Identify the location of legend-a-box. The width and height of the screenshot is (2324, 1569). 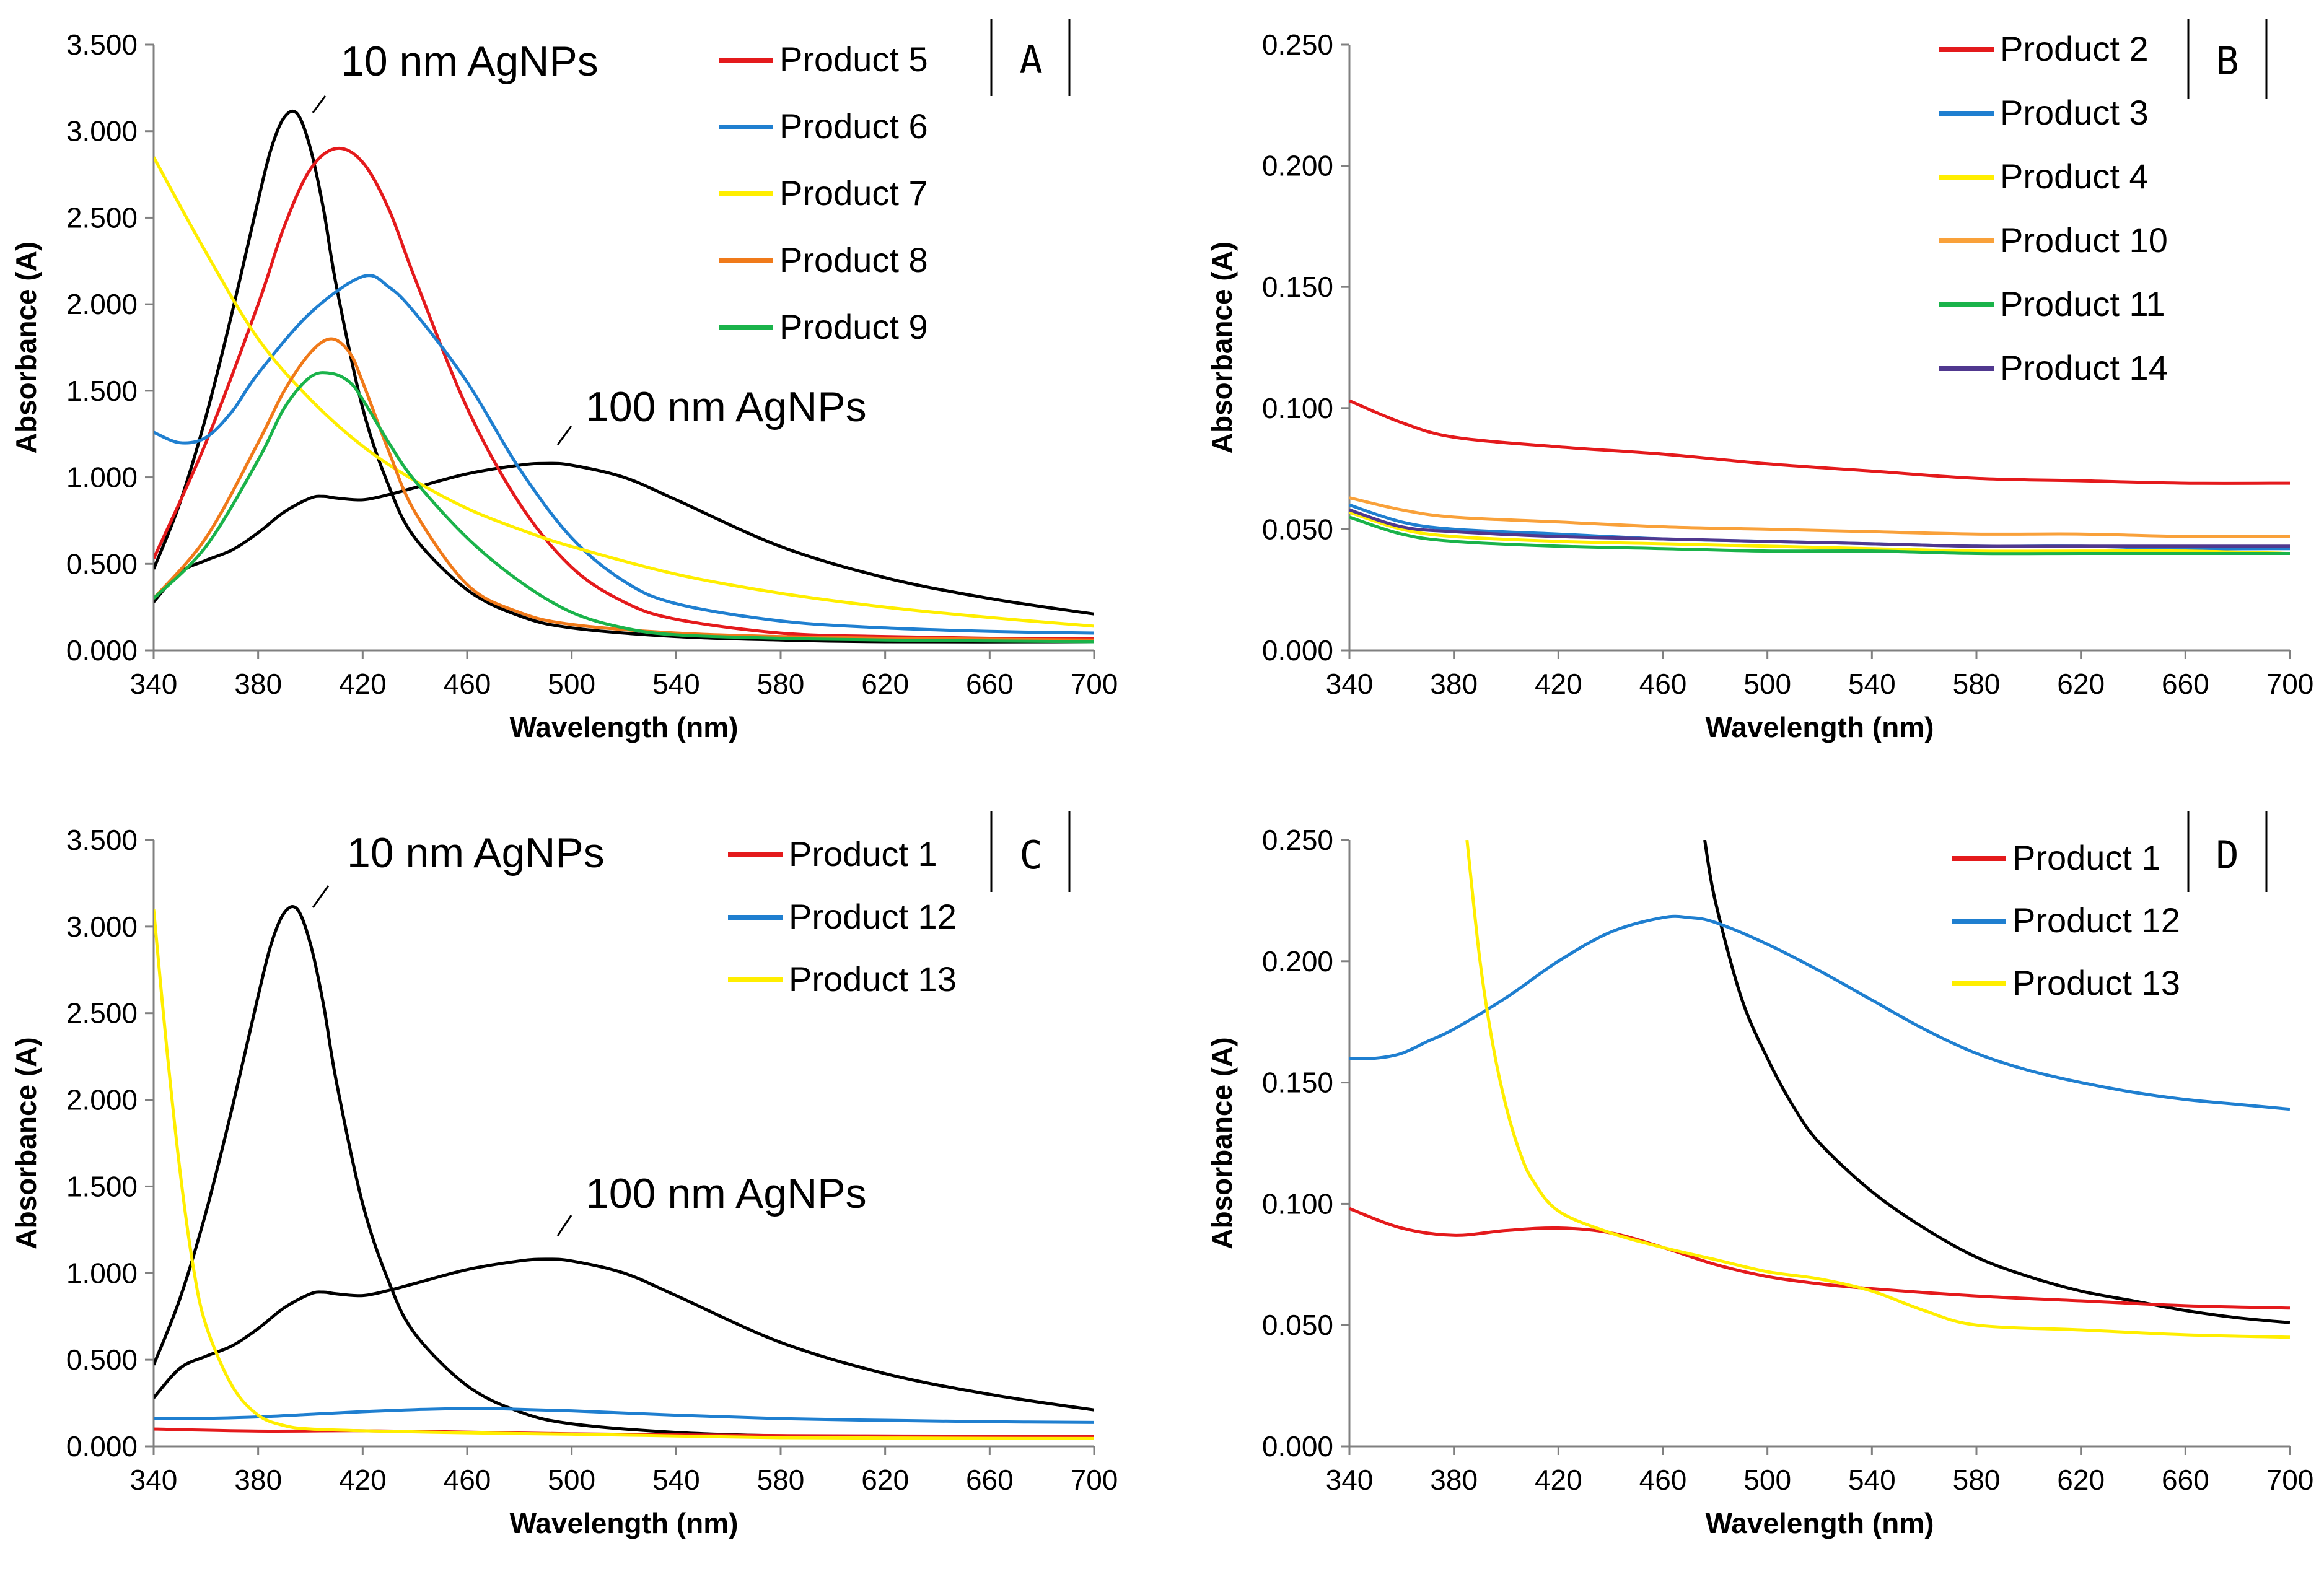
(892, 204).